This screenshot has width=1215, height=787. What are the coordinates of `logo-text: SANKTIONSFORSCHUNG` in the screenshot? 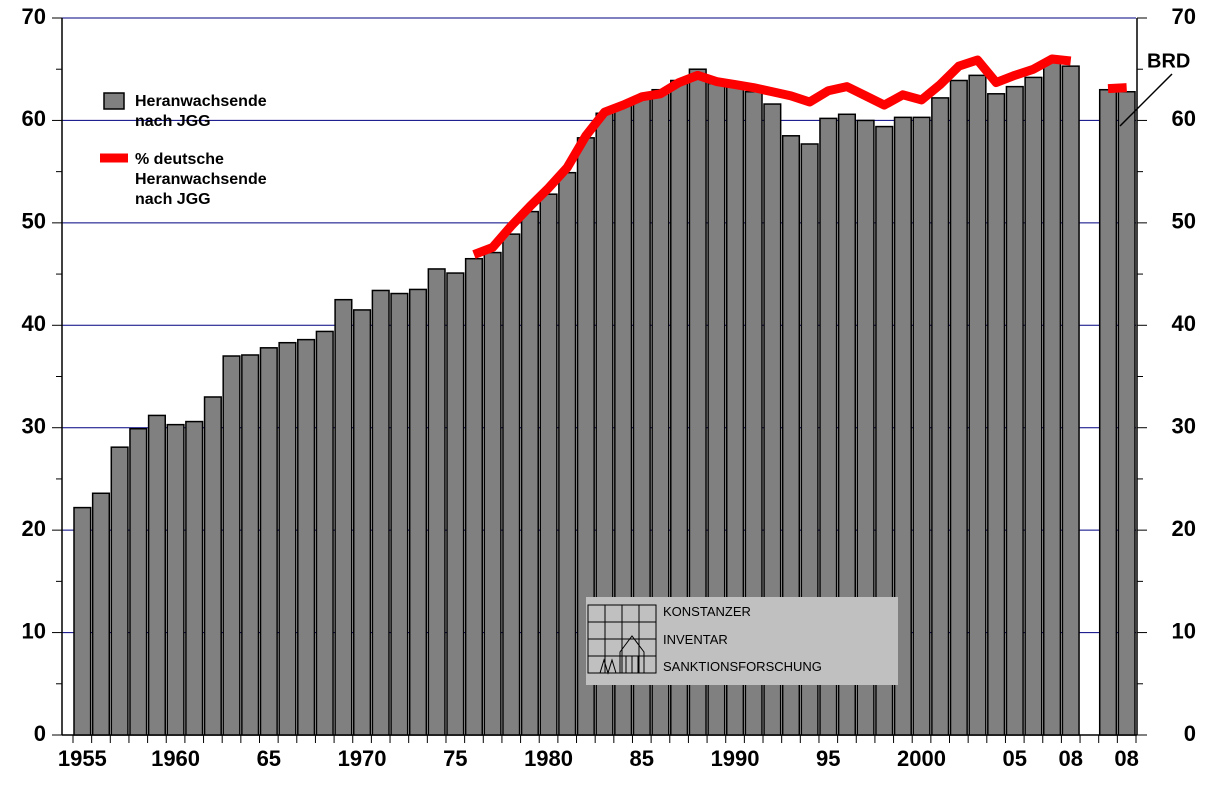 It's located at (742, 666).